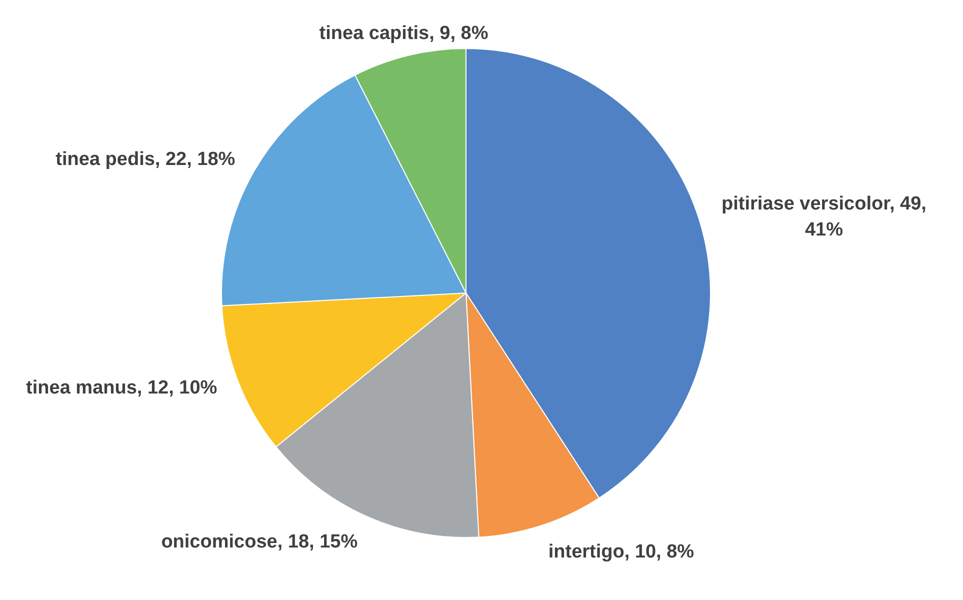  Describe the element at coordinates (146, 159) in the screenshot. I see `slice-label: tinea pedis, 22, 18%` at that location.